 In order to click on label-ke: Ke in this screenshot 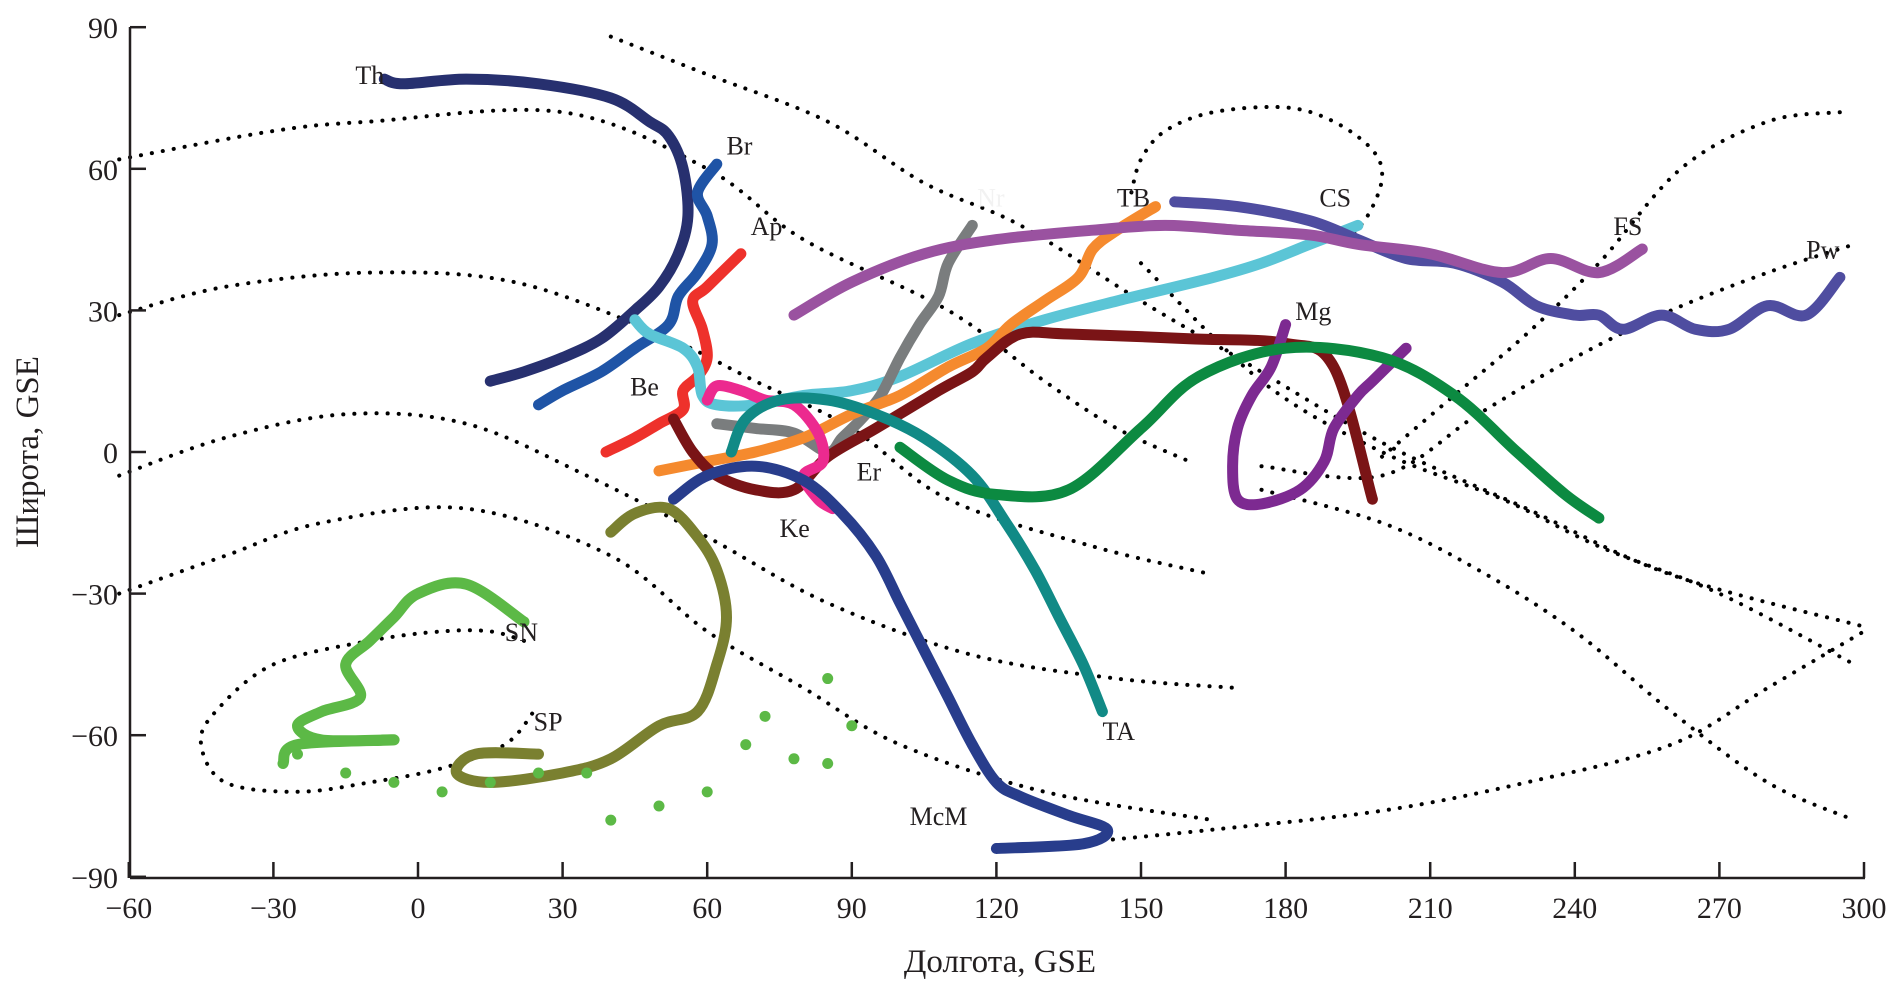, I will do `click(795, 528)`.